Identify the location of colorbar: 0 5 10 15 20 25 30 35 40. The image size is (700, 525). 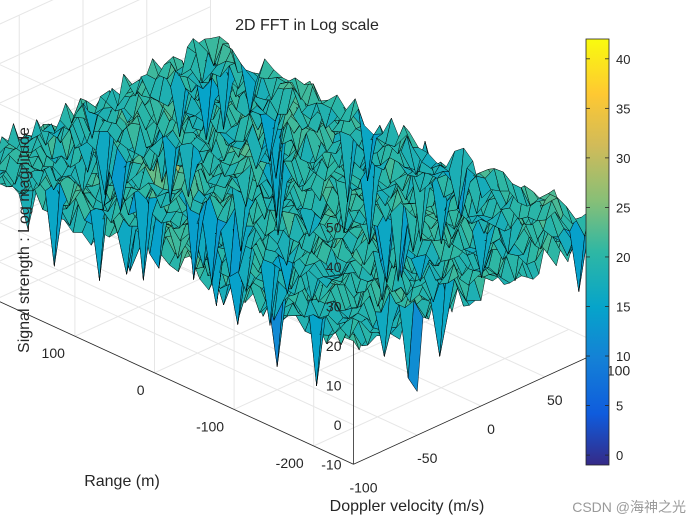
(607, 252).